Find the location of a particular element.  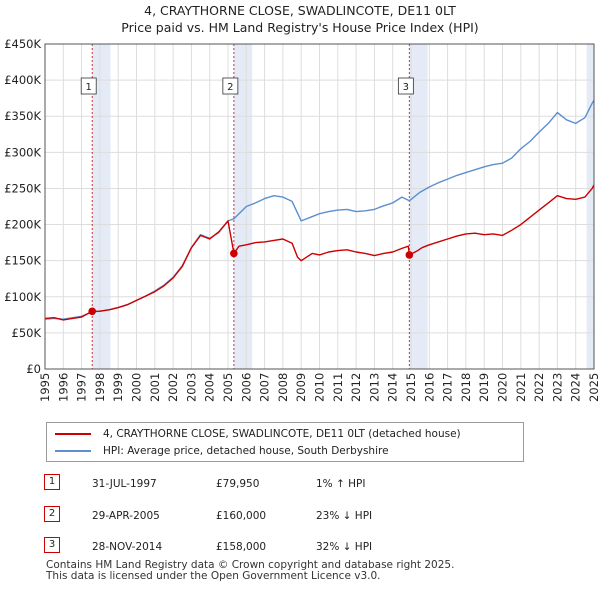

sale-price: £79,950 is located at coordinates (238, 484).